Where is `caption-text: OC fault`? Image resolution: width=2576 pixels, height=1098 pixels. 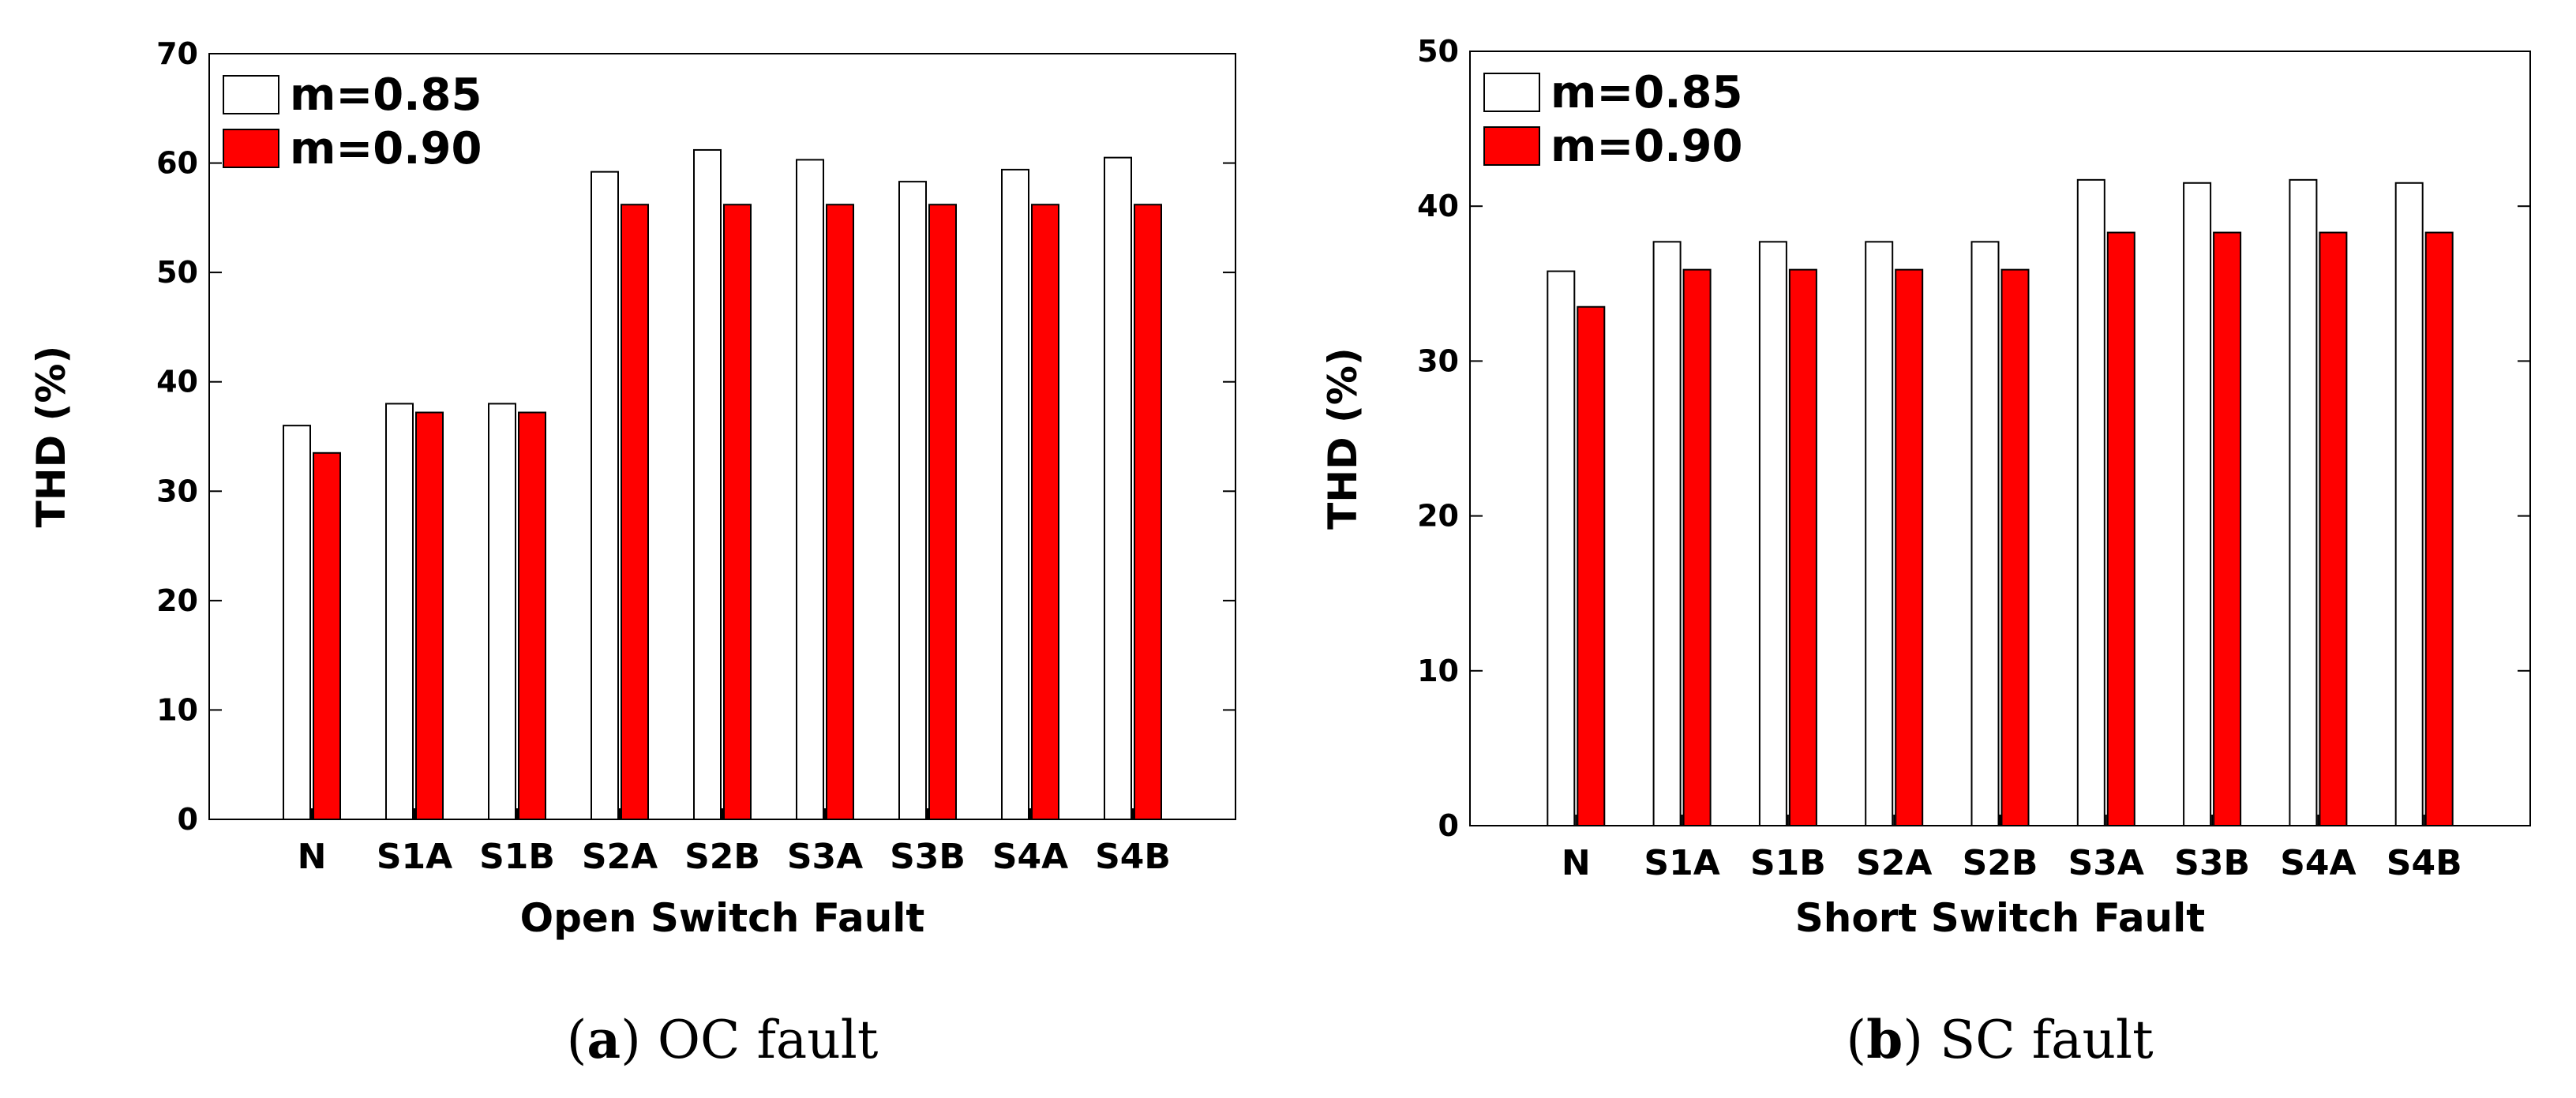
caption-text: OC fault is located at coordinates (768, 1040).